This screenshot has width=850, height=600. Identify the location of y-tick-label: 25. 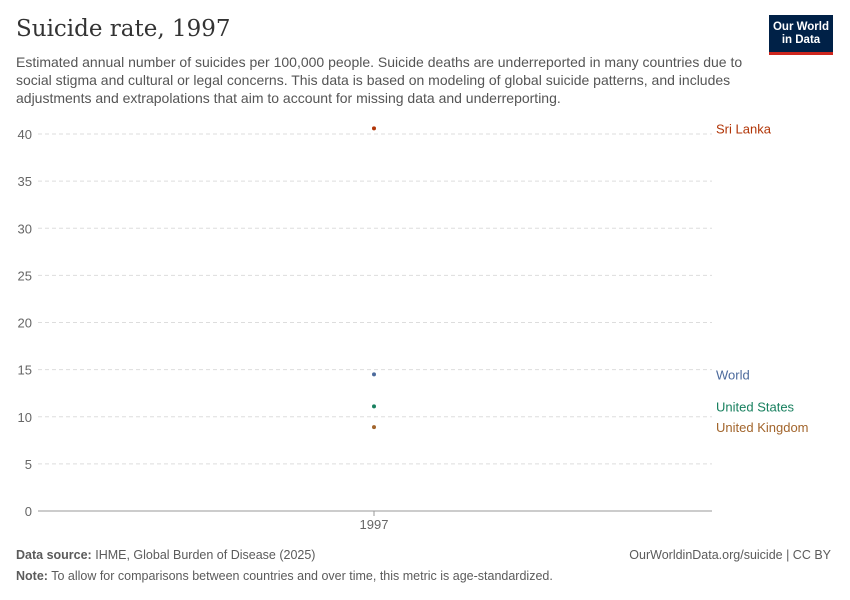
(25, 275).